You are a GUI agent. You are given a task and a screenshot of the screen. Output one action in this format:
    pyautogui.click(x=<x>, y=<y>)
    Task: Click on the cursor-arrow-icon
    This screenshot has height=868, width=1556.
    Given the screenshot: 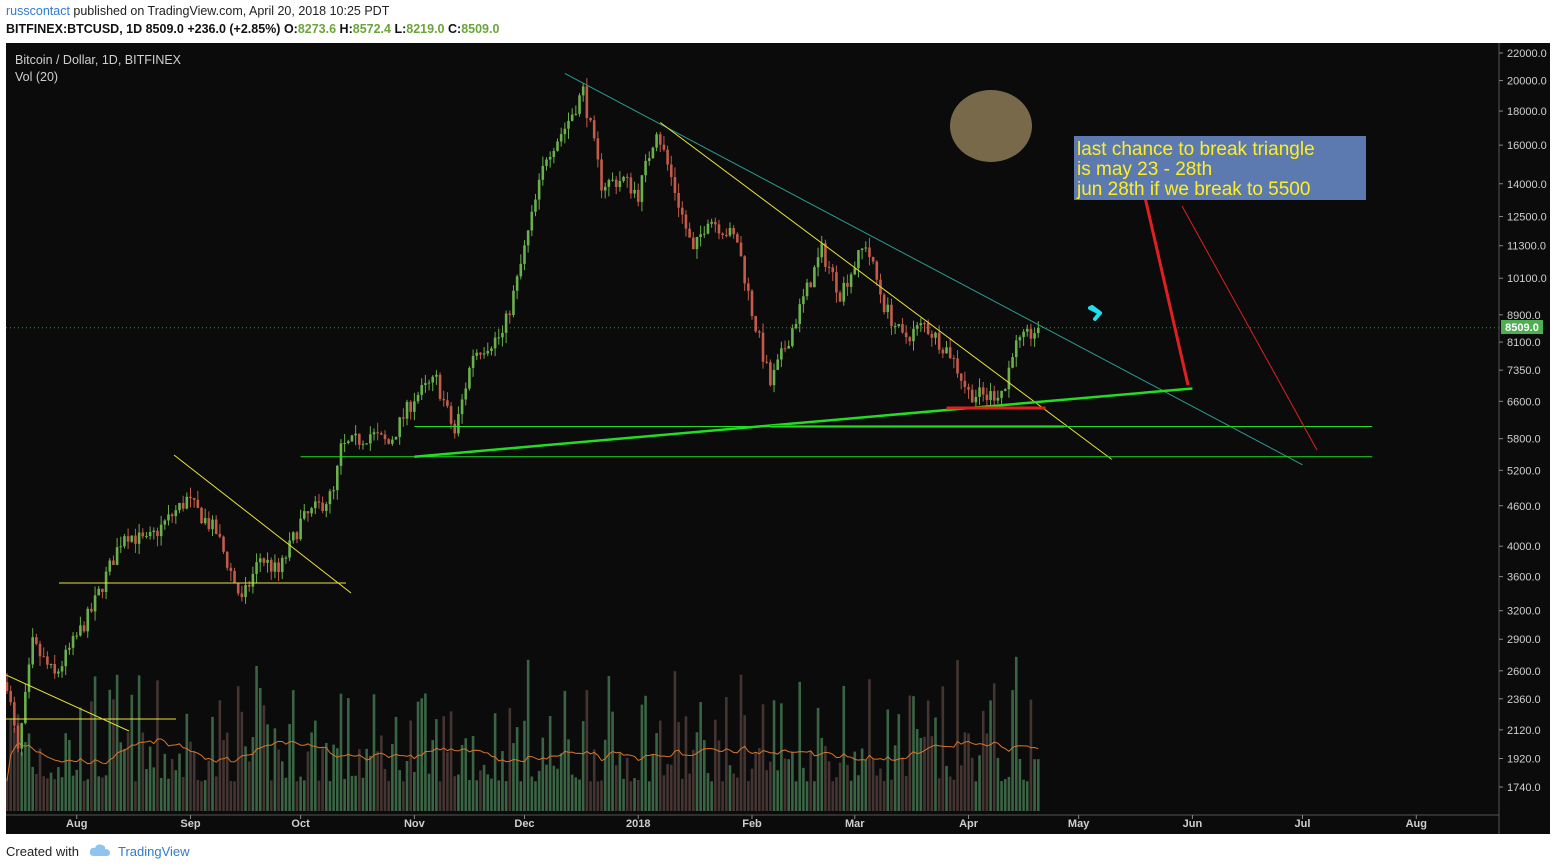 What is the action you would take?
    pyautogui.click(x=1095, y=313)
    